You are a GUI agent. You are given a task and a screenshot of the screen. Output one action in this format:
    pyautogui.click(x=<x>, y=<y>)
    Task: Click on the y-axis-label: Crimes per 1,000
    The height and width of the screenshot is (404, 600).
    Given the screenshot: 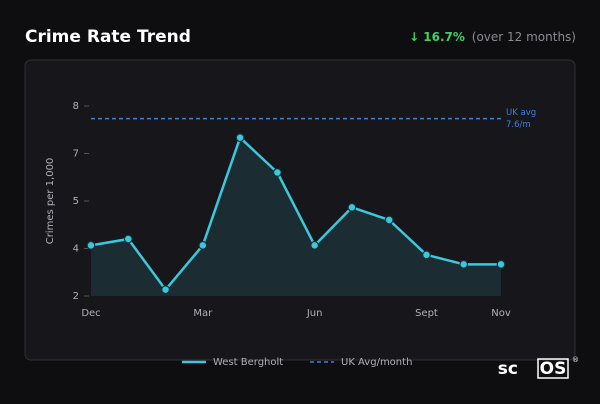 What is the action you would take?
    pyautogui.click(x=50, y=201)
    